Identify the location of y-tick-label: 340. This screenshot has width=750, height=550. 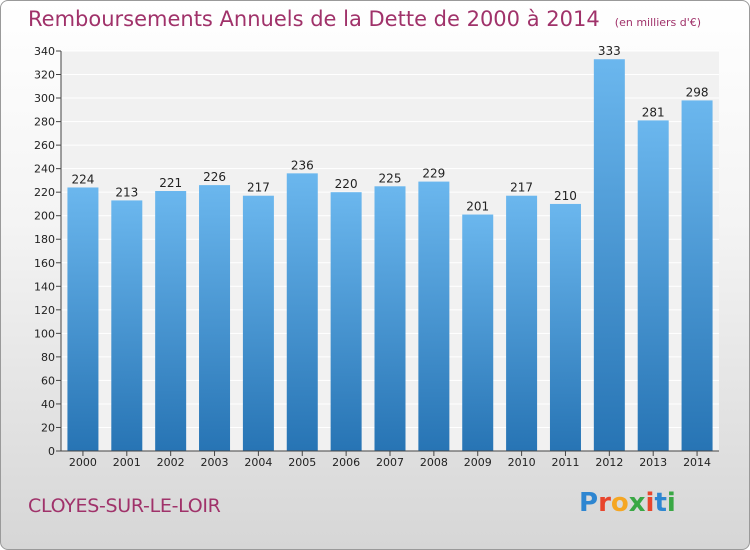
(44, 51).